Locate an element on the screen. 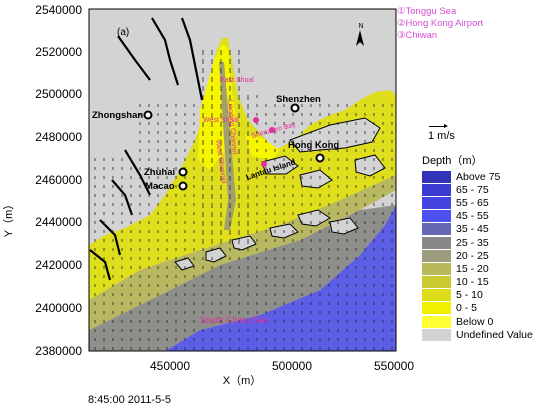 The image size is (550, 415). legend-label: 0 - 5 is located at coordinates (467, 308).